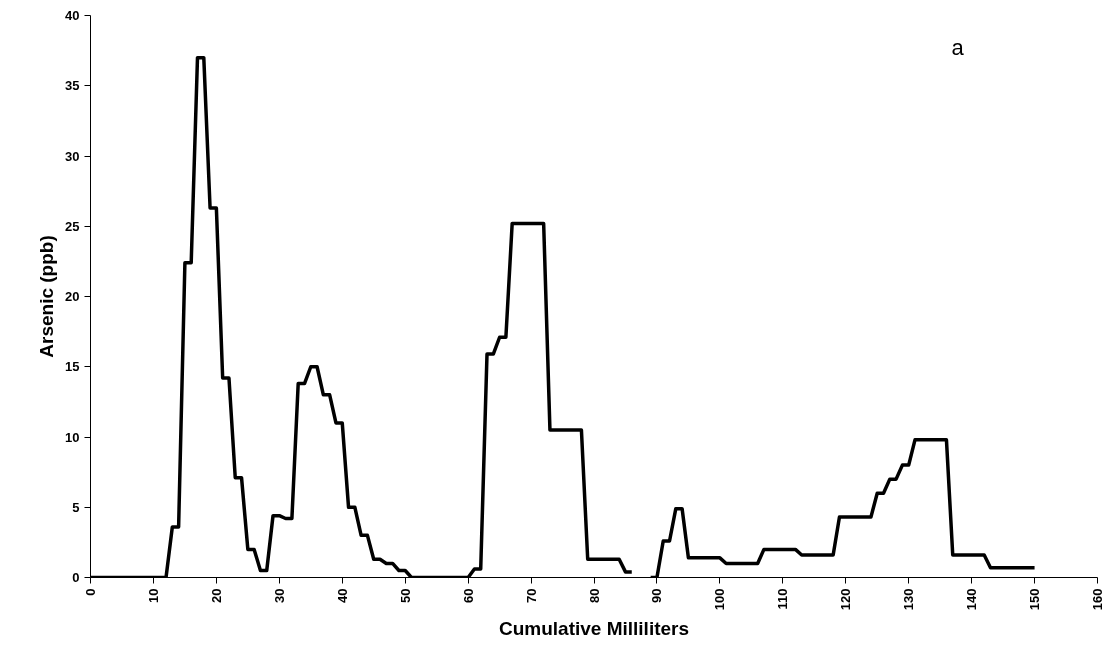 This screenshot has height=670, width=1107. I want to click on y-tick-label: 15, so click(72, 367).